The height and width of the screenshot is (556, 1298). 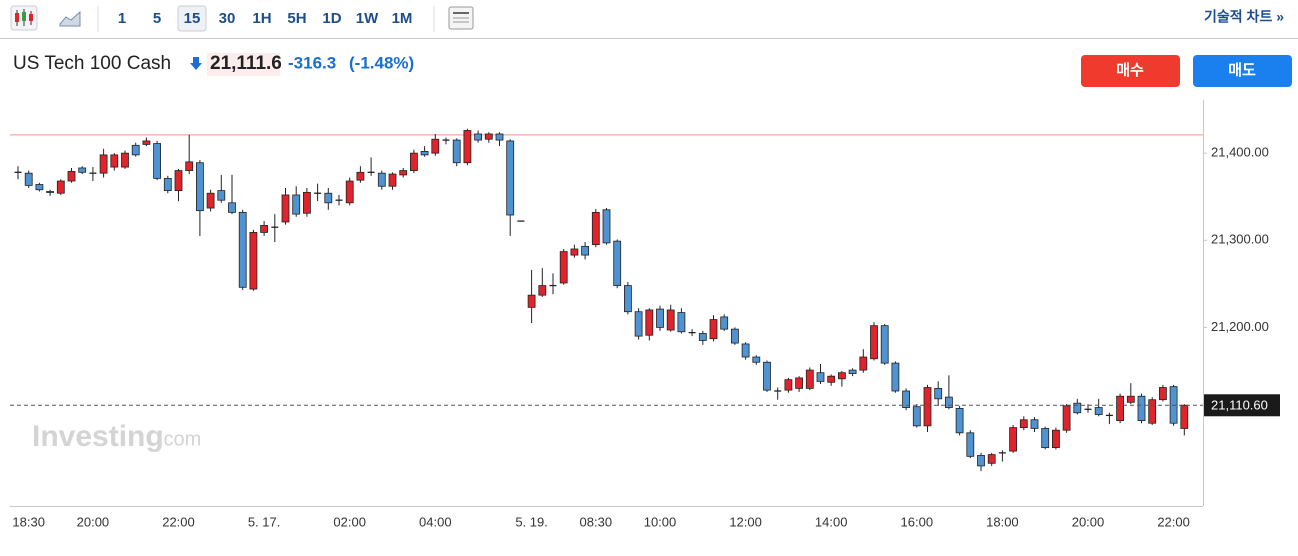 I want to click on sell-button, so click(x=1242, y=71).